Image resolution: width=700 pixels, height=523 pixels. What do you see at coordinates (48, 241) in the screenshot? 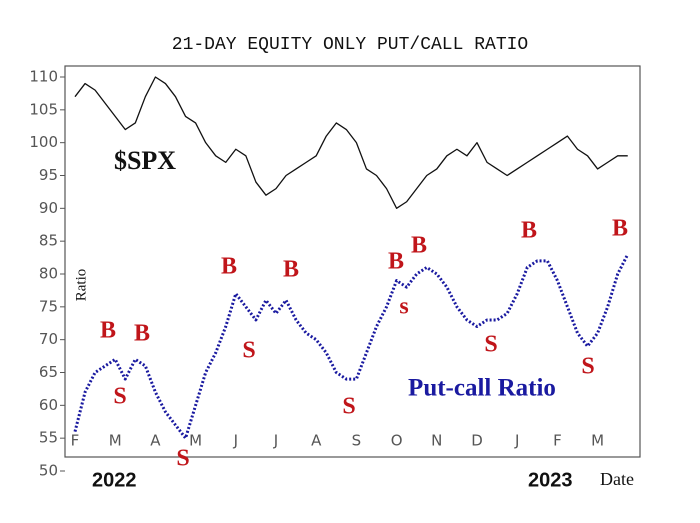
I see `y-tick-label: 85` at bounding box center [48, 241].